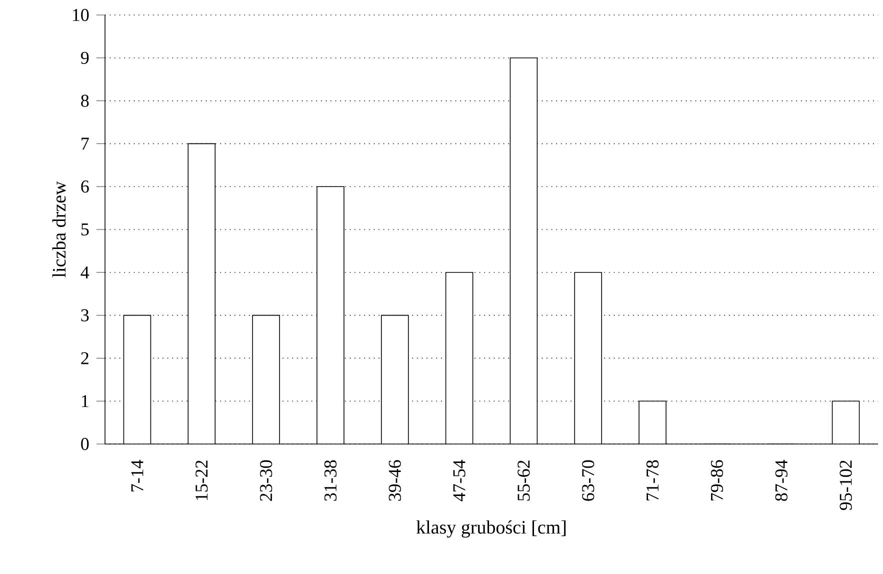 Image resolution: width=883 pixels, height=574 pixels. Describe the element at coordinates (330, 480) in the screenshot. I see `x-tick-label: 31-38` at that location.